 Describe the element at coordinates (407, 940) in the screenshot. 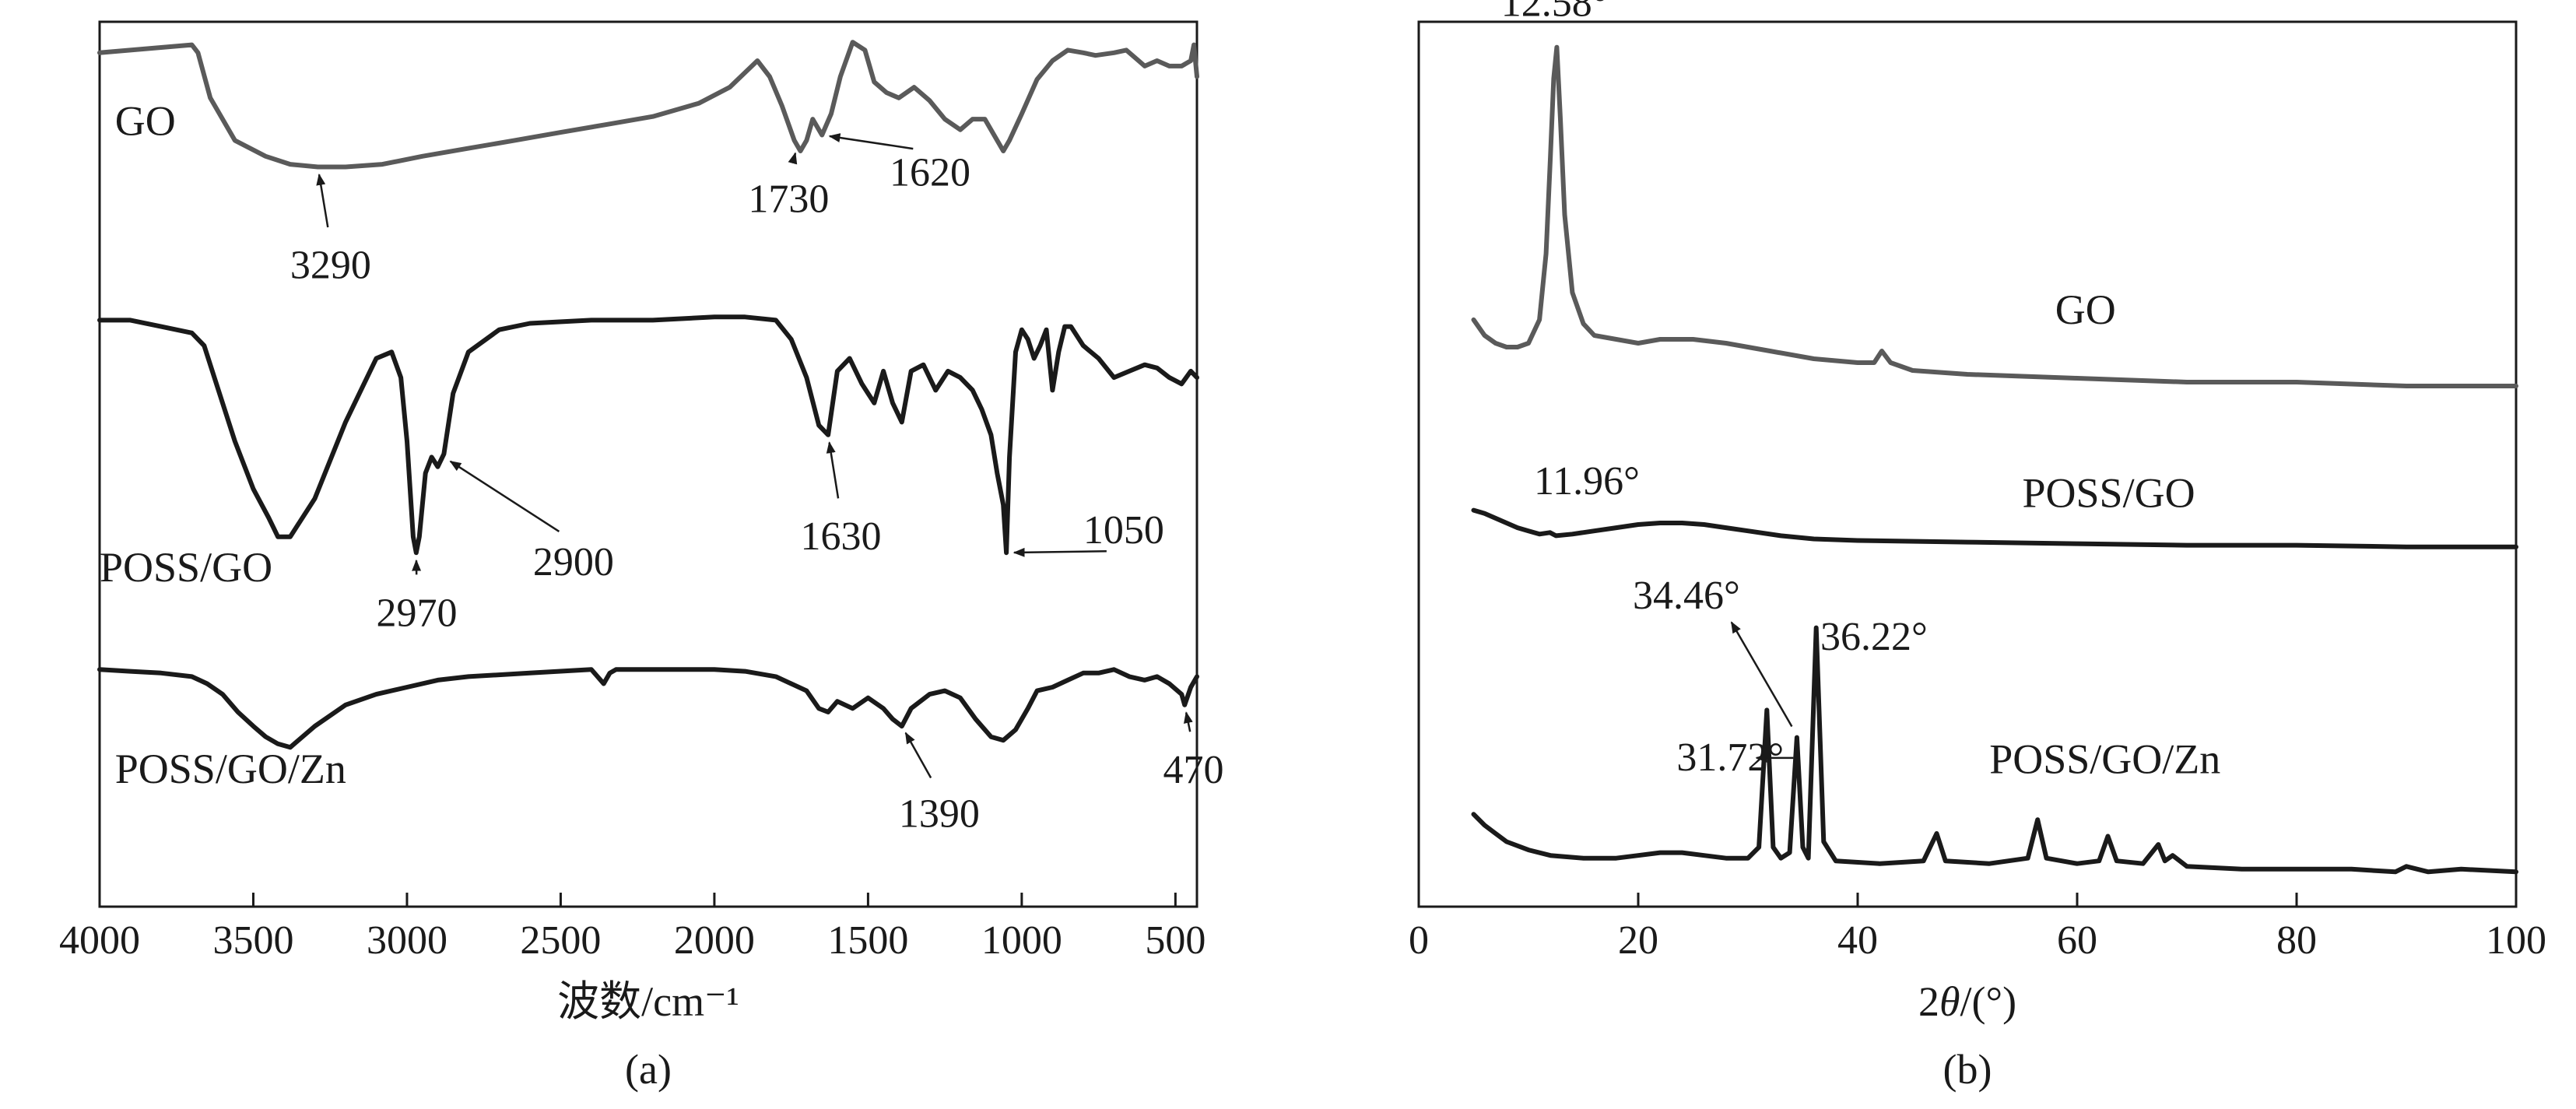

I see `x-tick-label: 3000` at that location.